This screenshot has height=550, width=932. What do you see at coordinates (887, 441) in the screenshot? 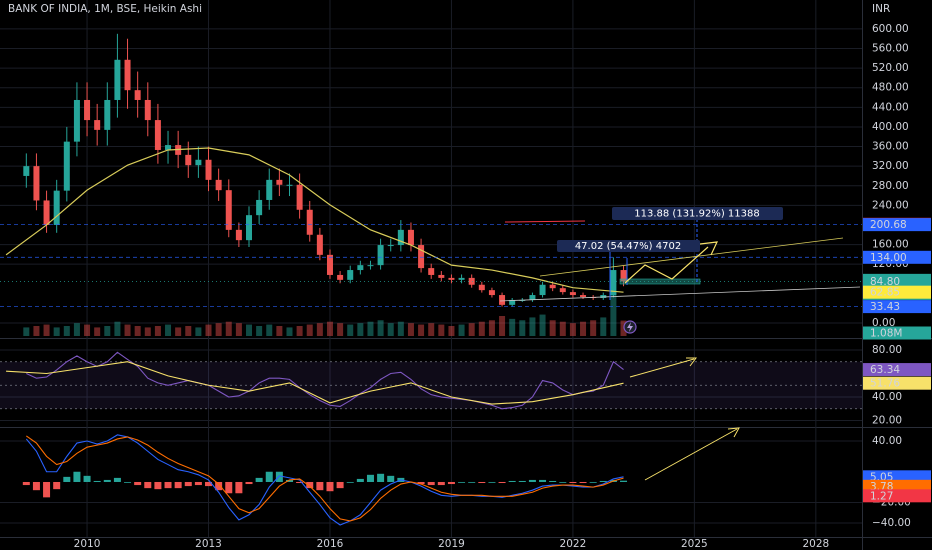
I see `y-tick-label: 40.00` at bounding box center [887, 441].